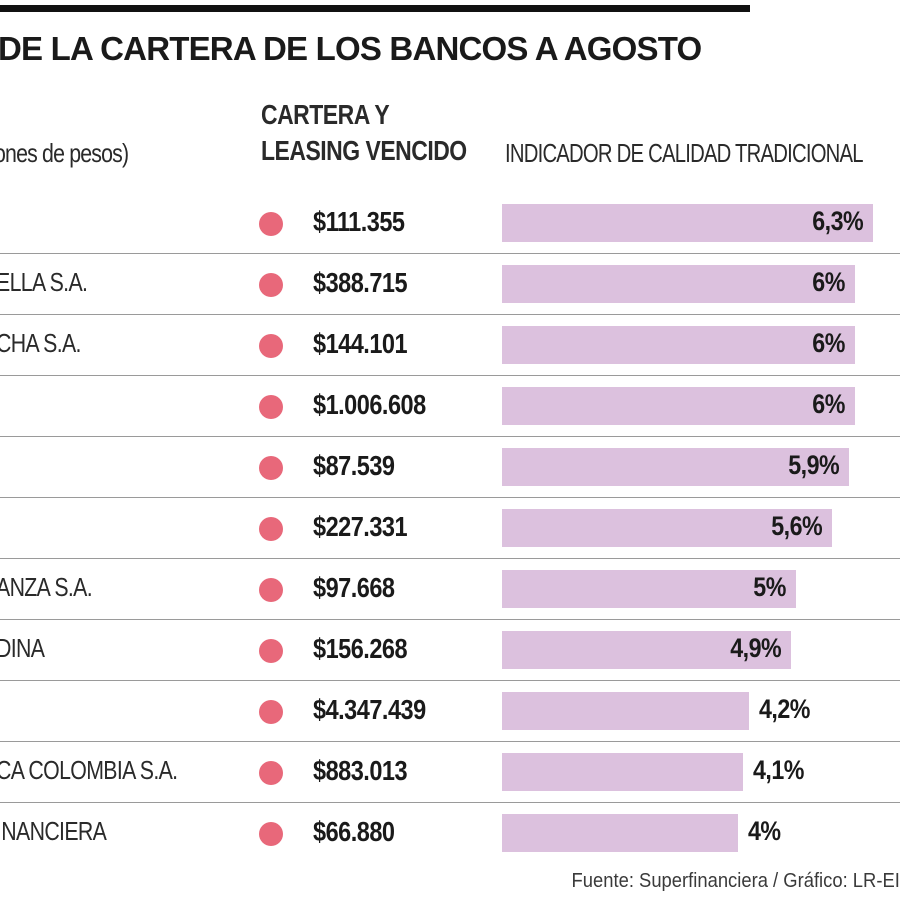 Image resolution: width=900 pixels, height=900 pixels. I want to click on indicator-value-label: 4,2%, so click(784, 709).